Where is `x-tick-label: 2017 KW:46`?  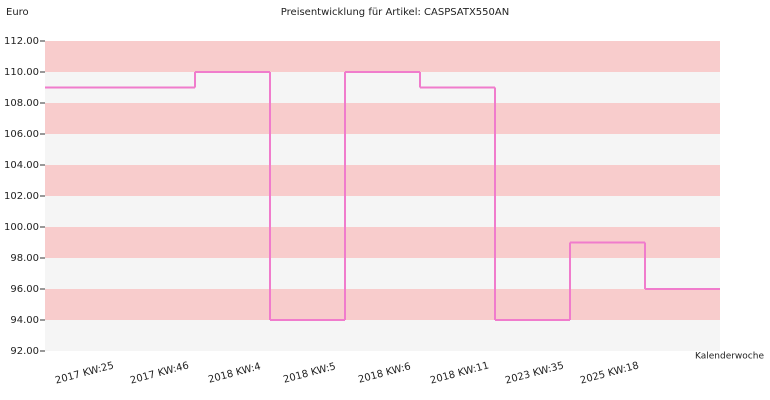 x-tick-label: 2017 KW:46 is located at coordinates (159, 373).